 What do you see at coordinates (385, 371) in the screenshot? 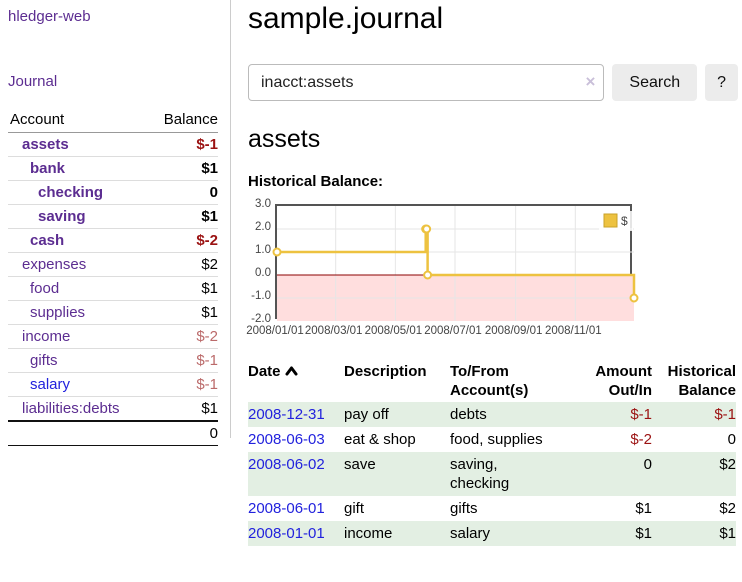
I see `txn-header-description: Description` at bounding box center [385, 371].